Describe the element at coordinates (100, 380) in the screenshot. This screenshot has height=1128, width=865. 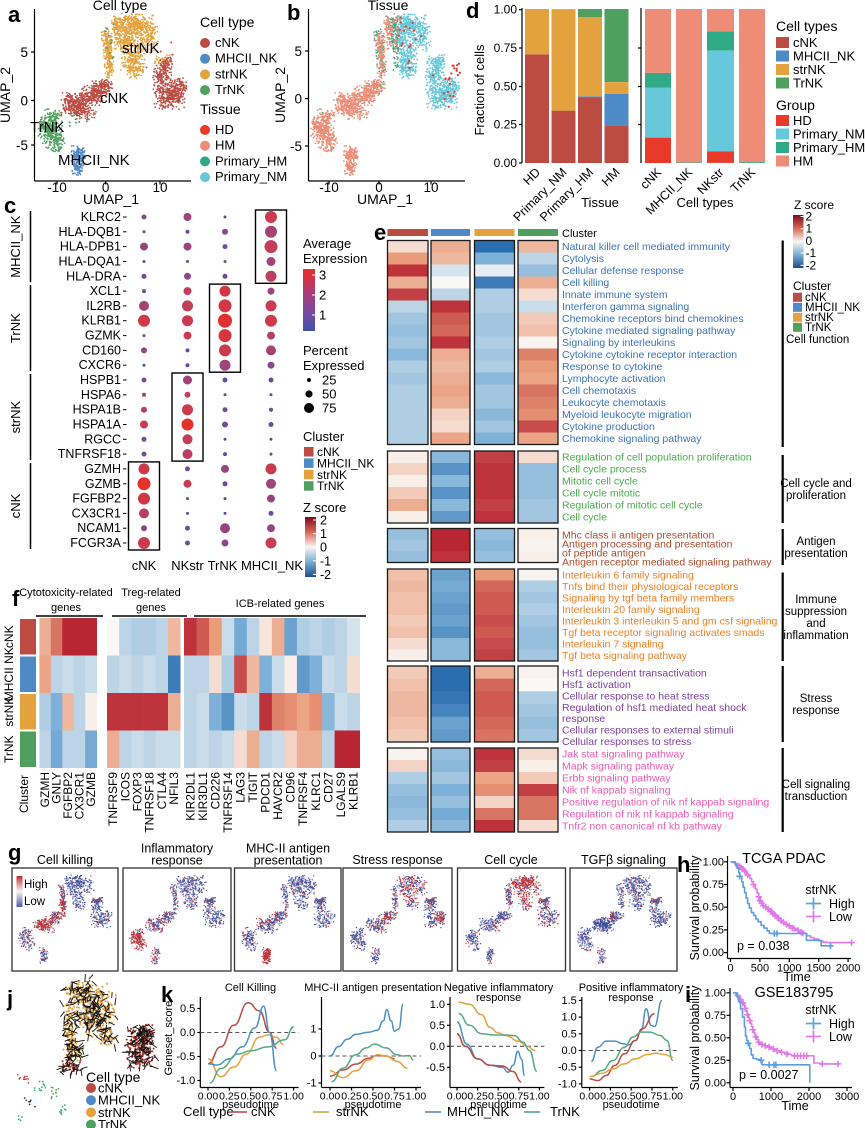
I see `svg-text: HSPB1` at that location.